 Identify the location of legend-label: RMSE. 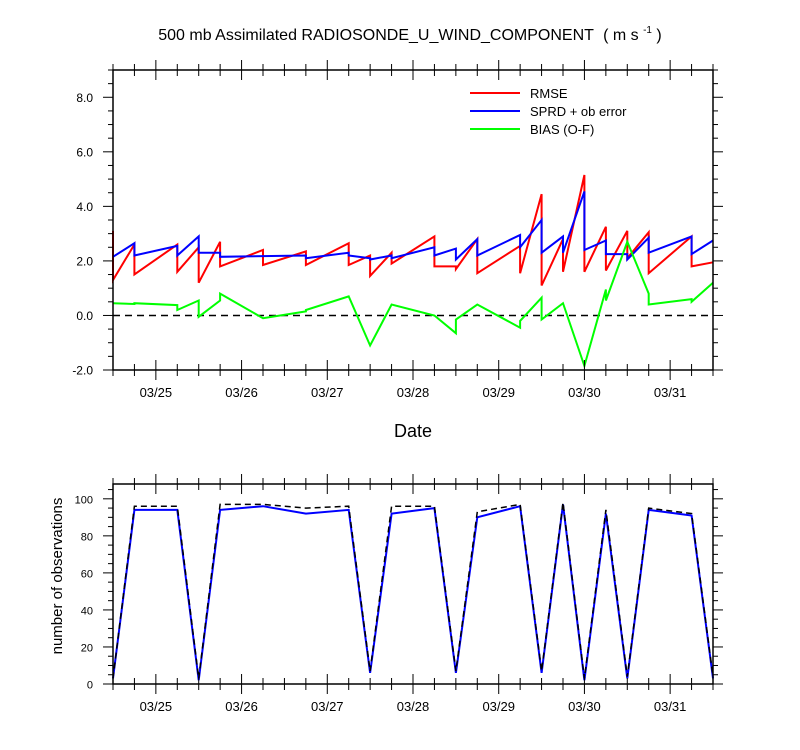
(549, 93).